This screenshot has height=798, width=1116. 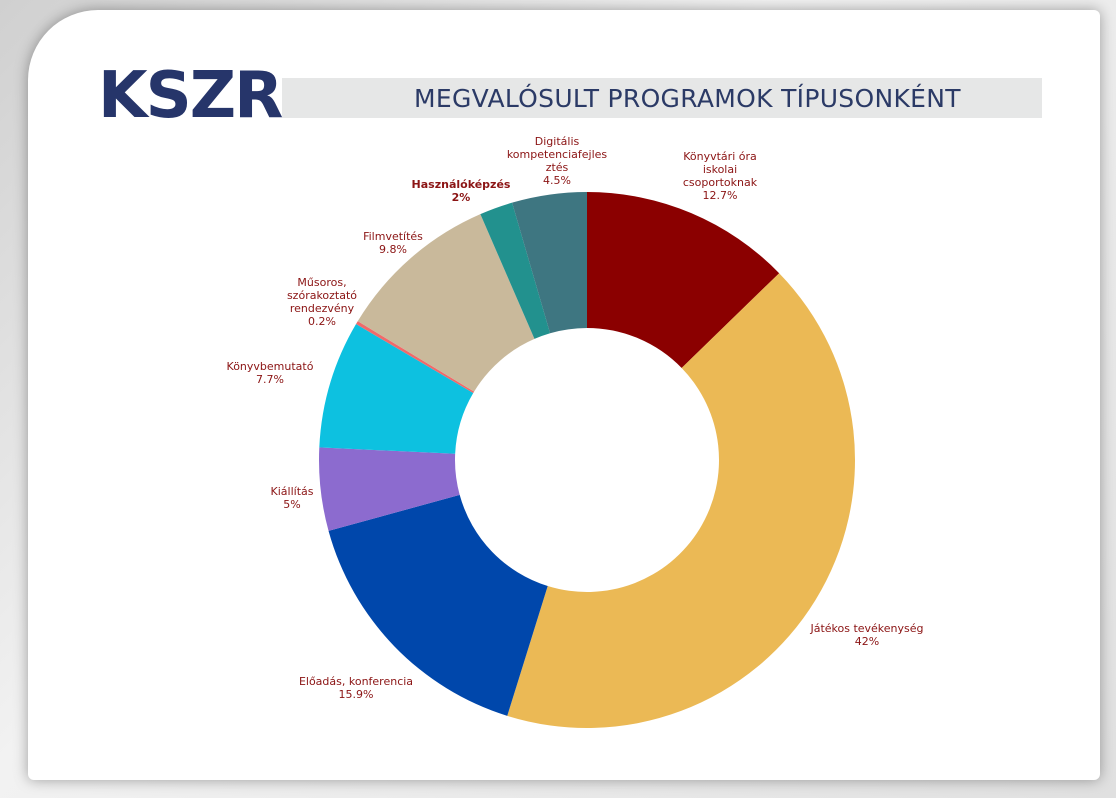 I want to click on label-name: Könyvtári óra iskolai csoportoknak, so click(x=720, y=169).